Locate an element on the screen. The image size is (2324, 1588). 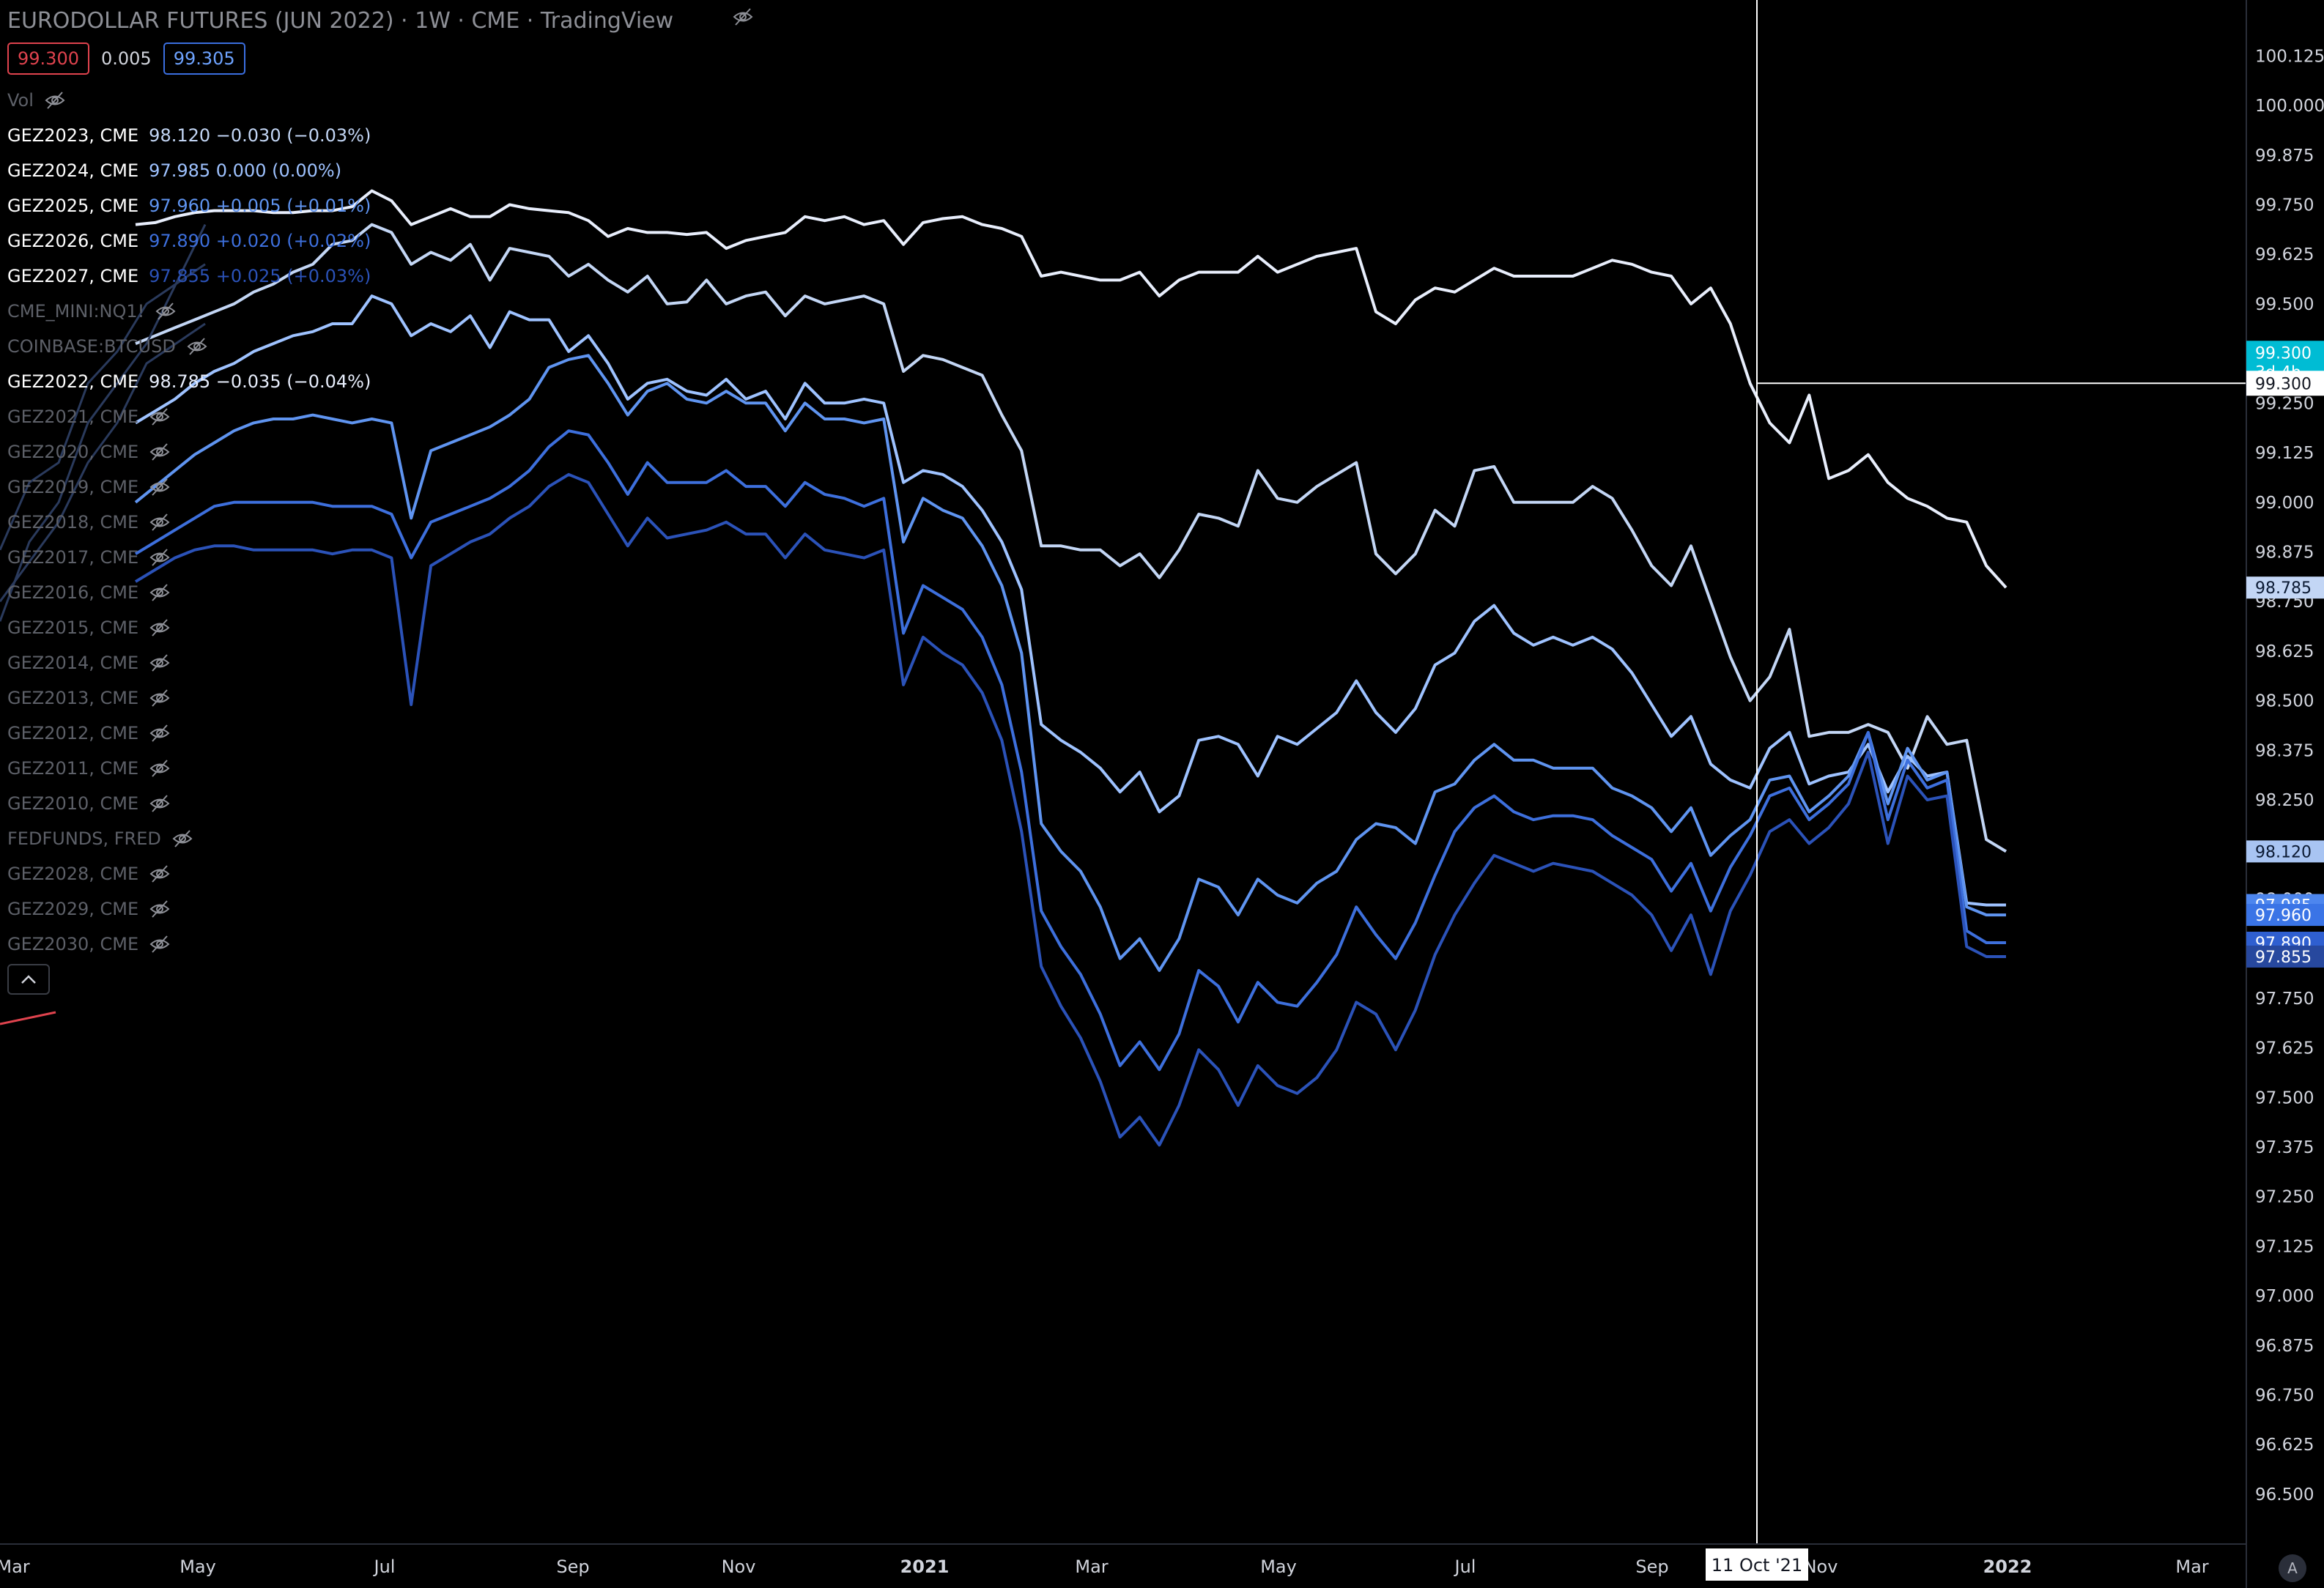
legend-item: GEZ2018, CME is located at coordinates (89, 522).